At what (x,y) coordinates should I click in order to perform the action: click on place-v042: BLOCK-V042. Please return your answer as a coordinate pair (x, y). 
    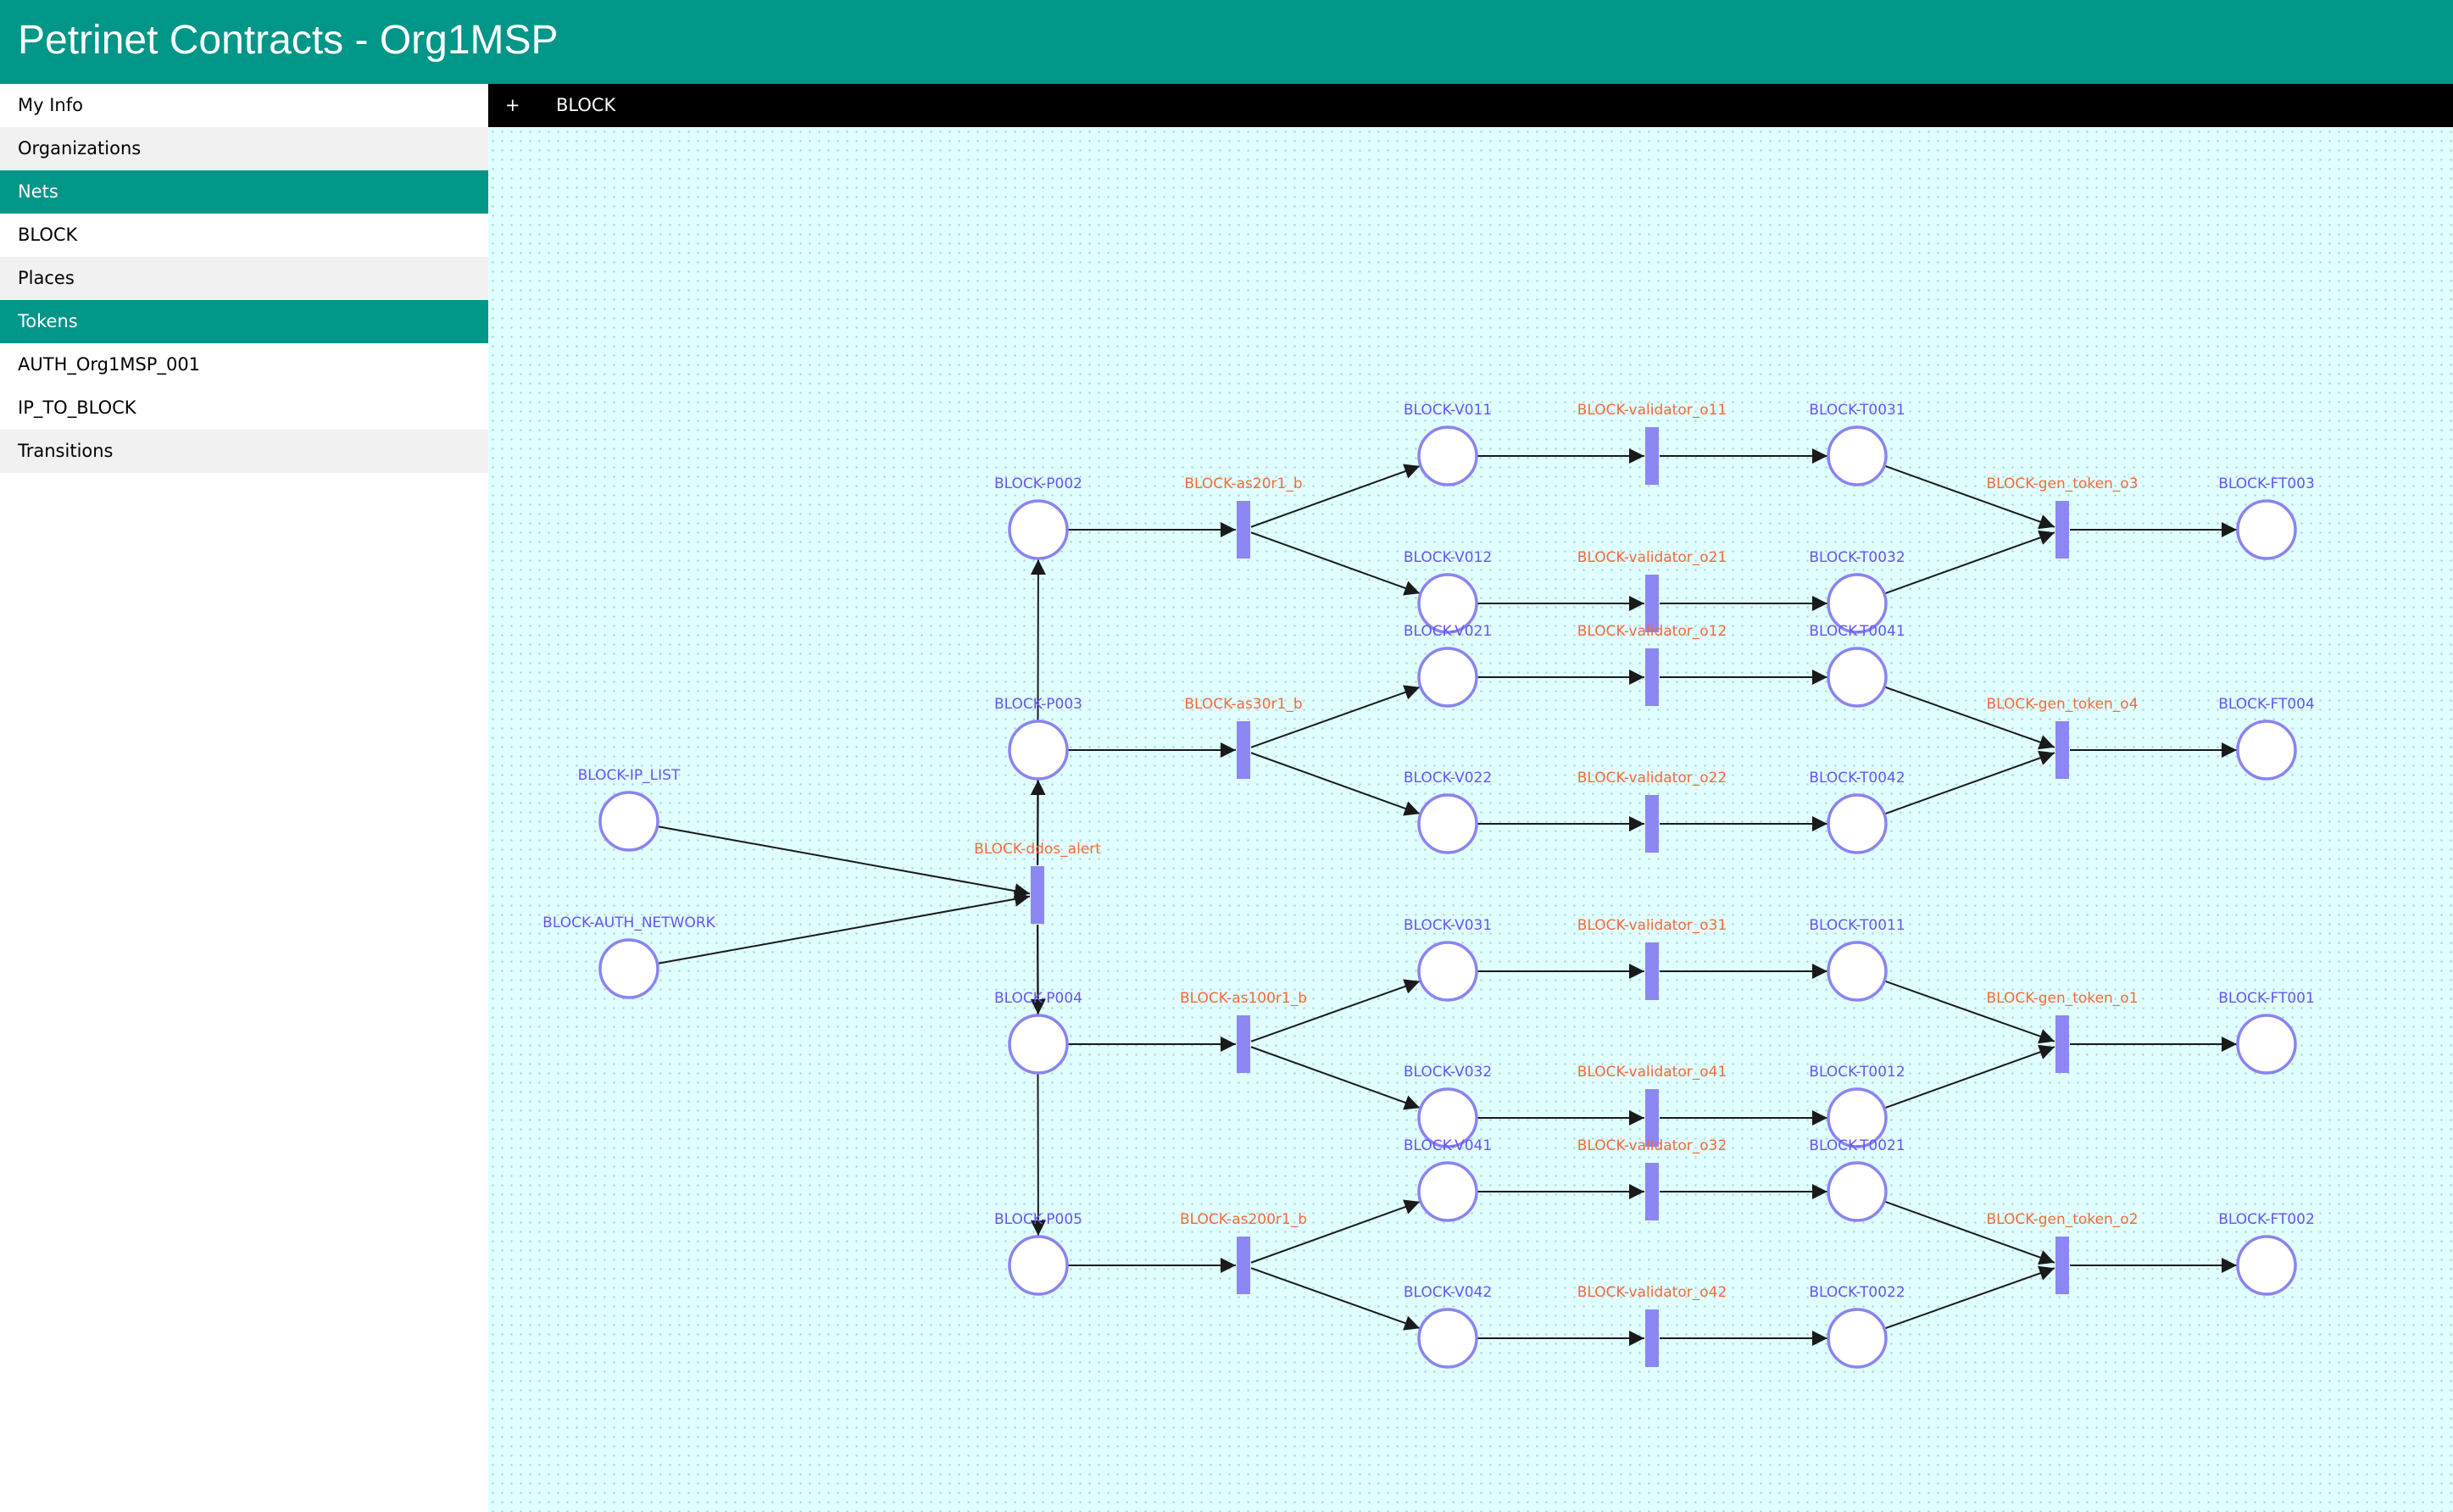
    Looking at the image, I should click on (1448, 1327).